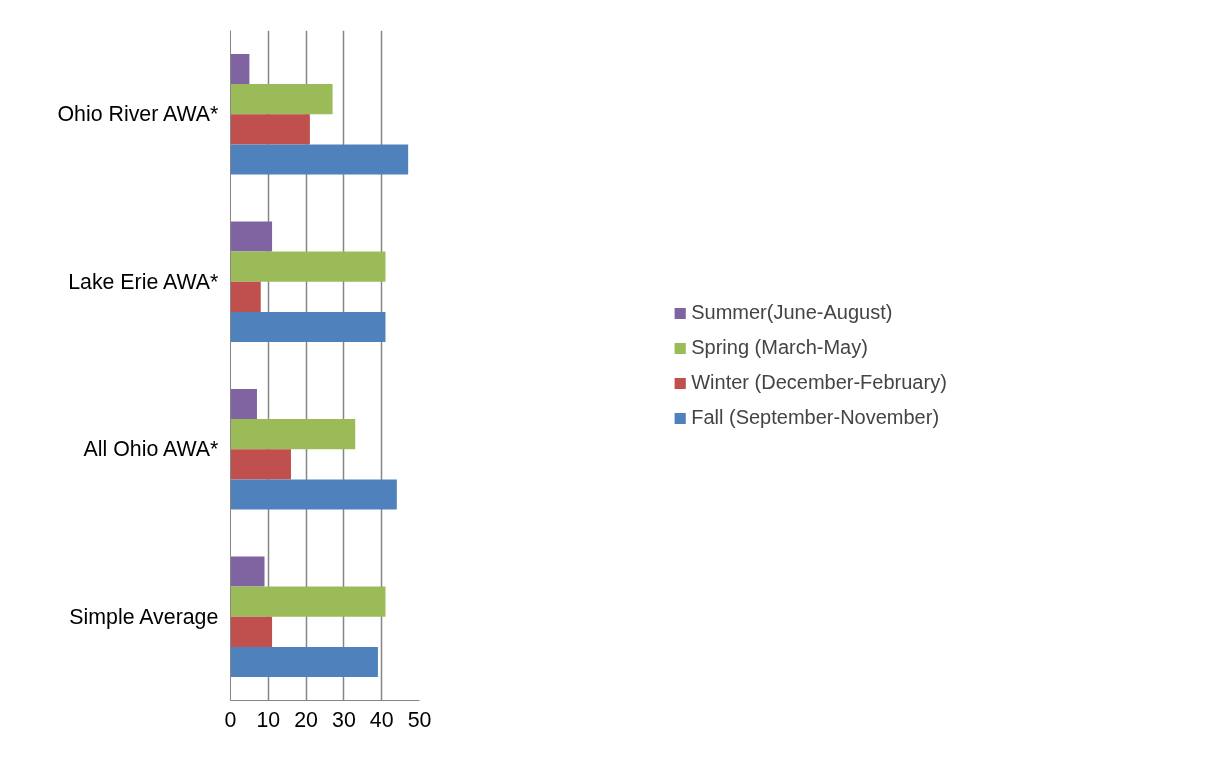  Describe the element at coordinates (138, 114) in the screenshot. I see `y-tick-label: Ohio River AWA*` at that location.